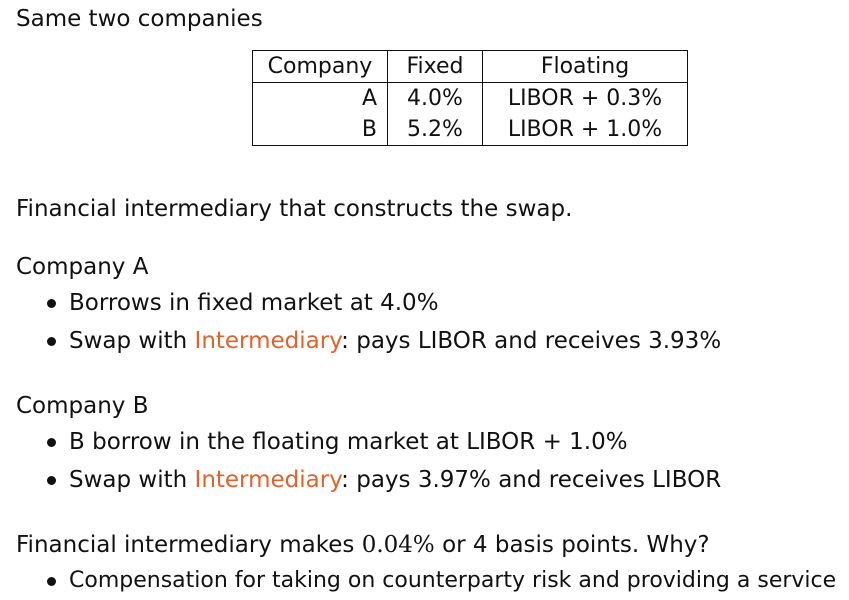 The image size is (849, 600). I want to click on cell-fixed: 5.2%, so click(435, 130).